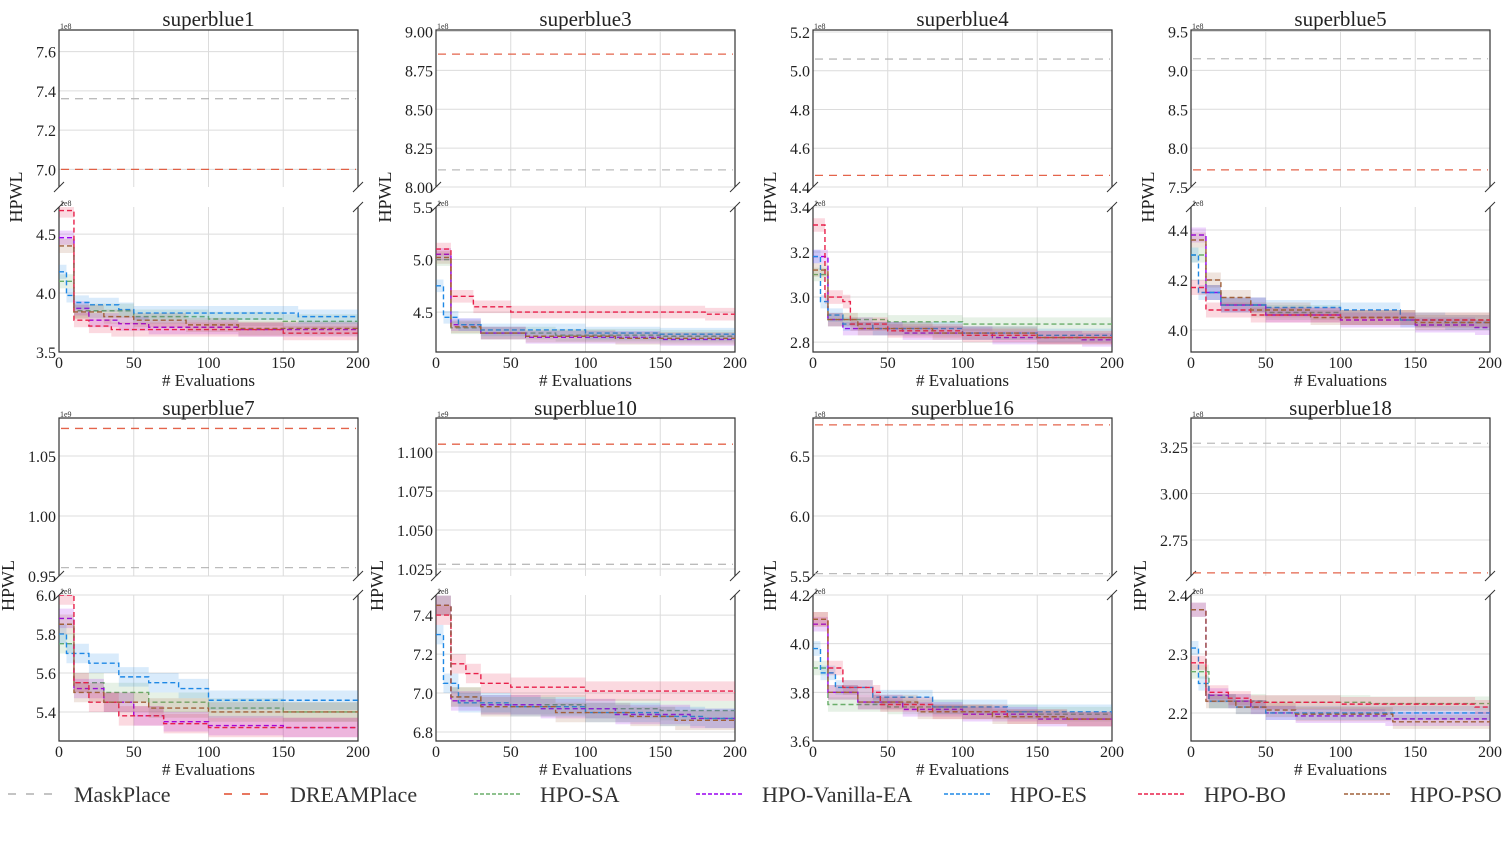 This screenshot has height=844, width=1512. What do you see at coordinates (888, 752) in the screenshot?
I see `x-tick-label: 50` at bounding box center [888, 752].